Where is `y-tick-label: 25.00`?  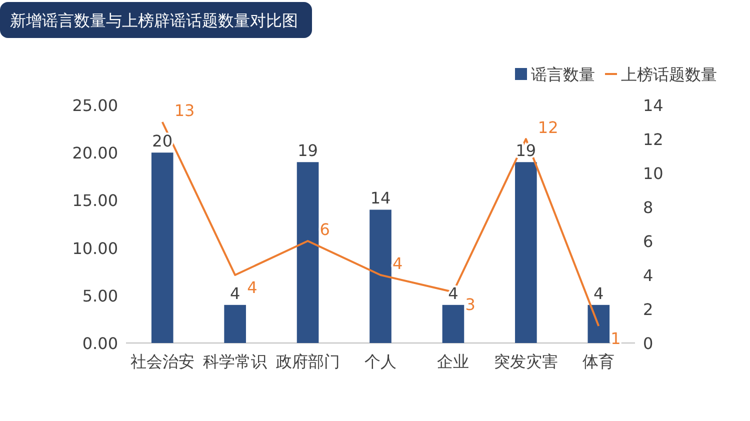 y-tick-label: 25.00 is located at coordinates (95, 105).